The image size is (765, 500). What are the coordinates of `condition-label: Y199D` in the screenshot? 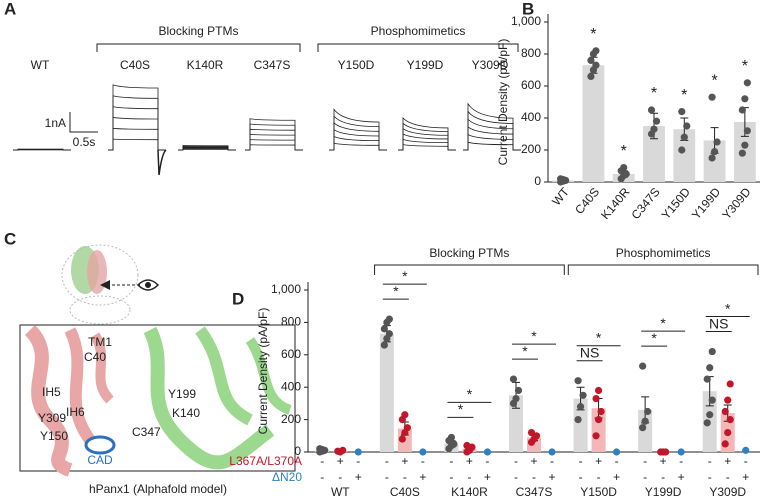 It's located at (425, 65).